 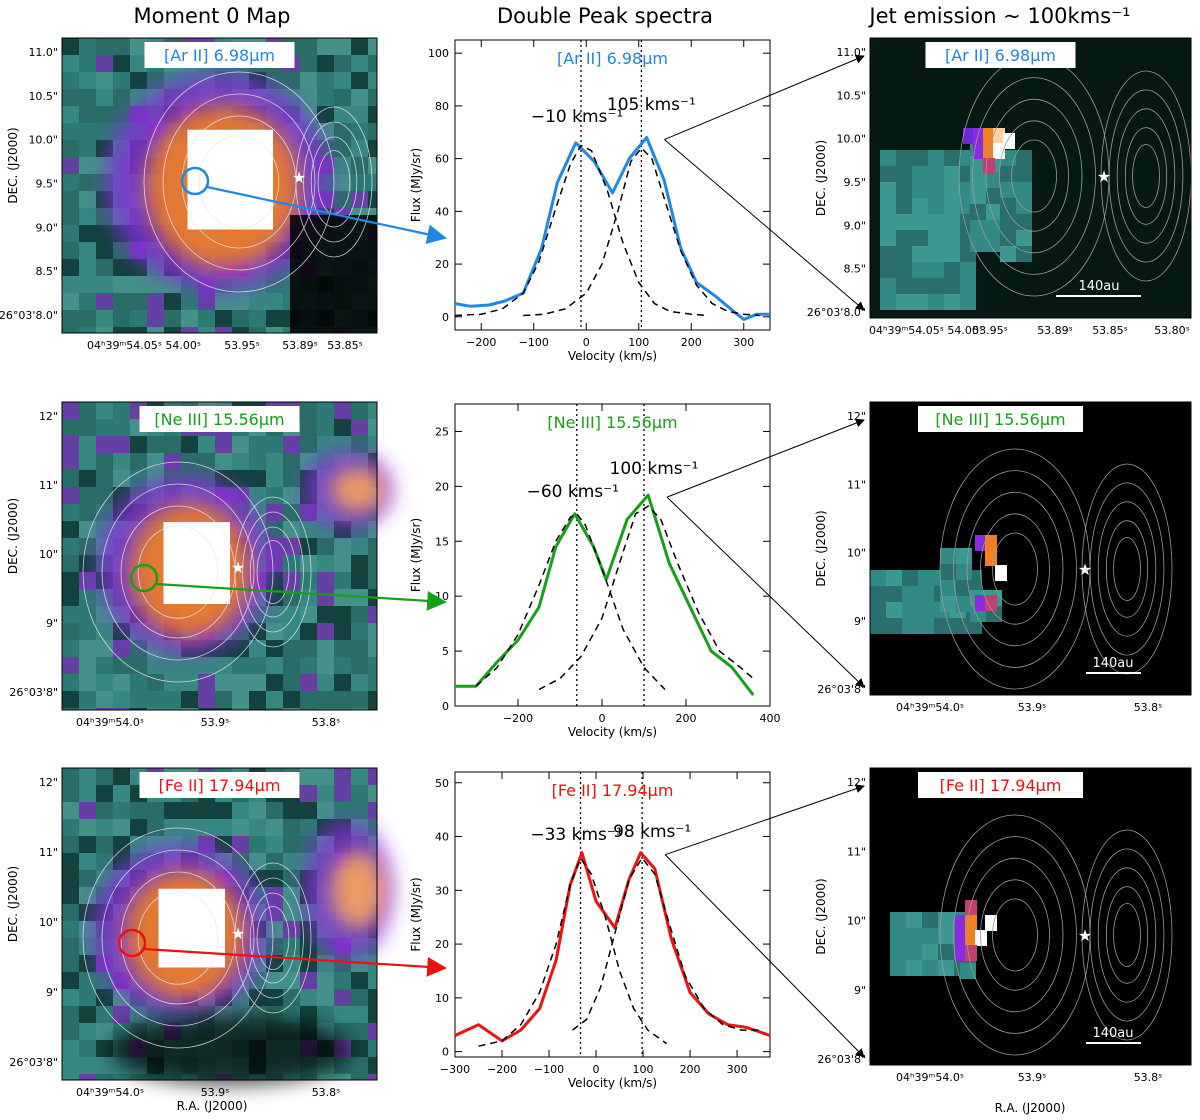 I want to click on x-tick-label: 100, so click(x=643, y=1069).